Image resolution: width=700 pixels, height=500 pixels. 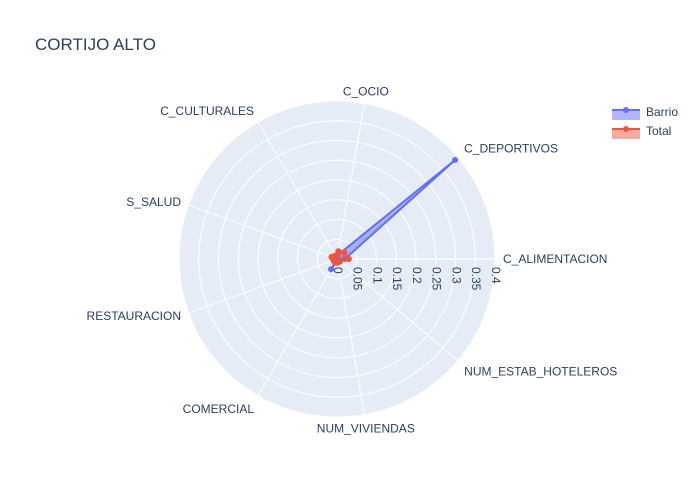 What do you see at coordinates (397, 279) in the screenshot?
I see `radial-tick-label: 0.15` at bounding box center [397, 279].